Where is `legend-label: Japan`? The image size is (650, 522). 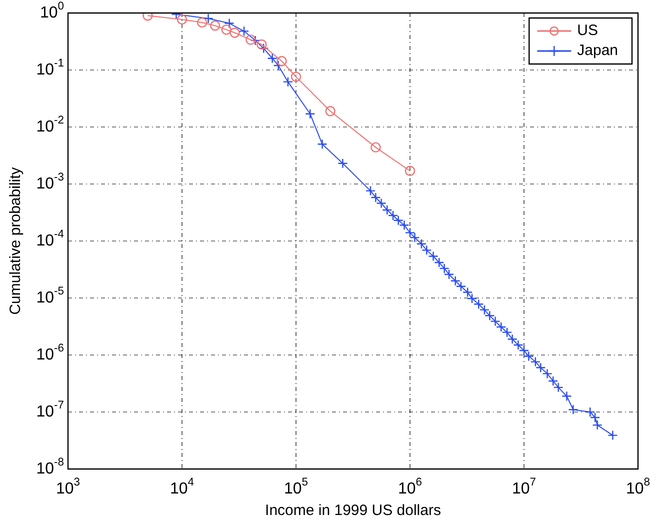
legend-label: Japan is located at coordinates (597, 51).